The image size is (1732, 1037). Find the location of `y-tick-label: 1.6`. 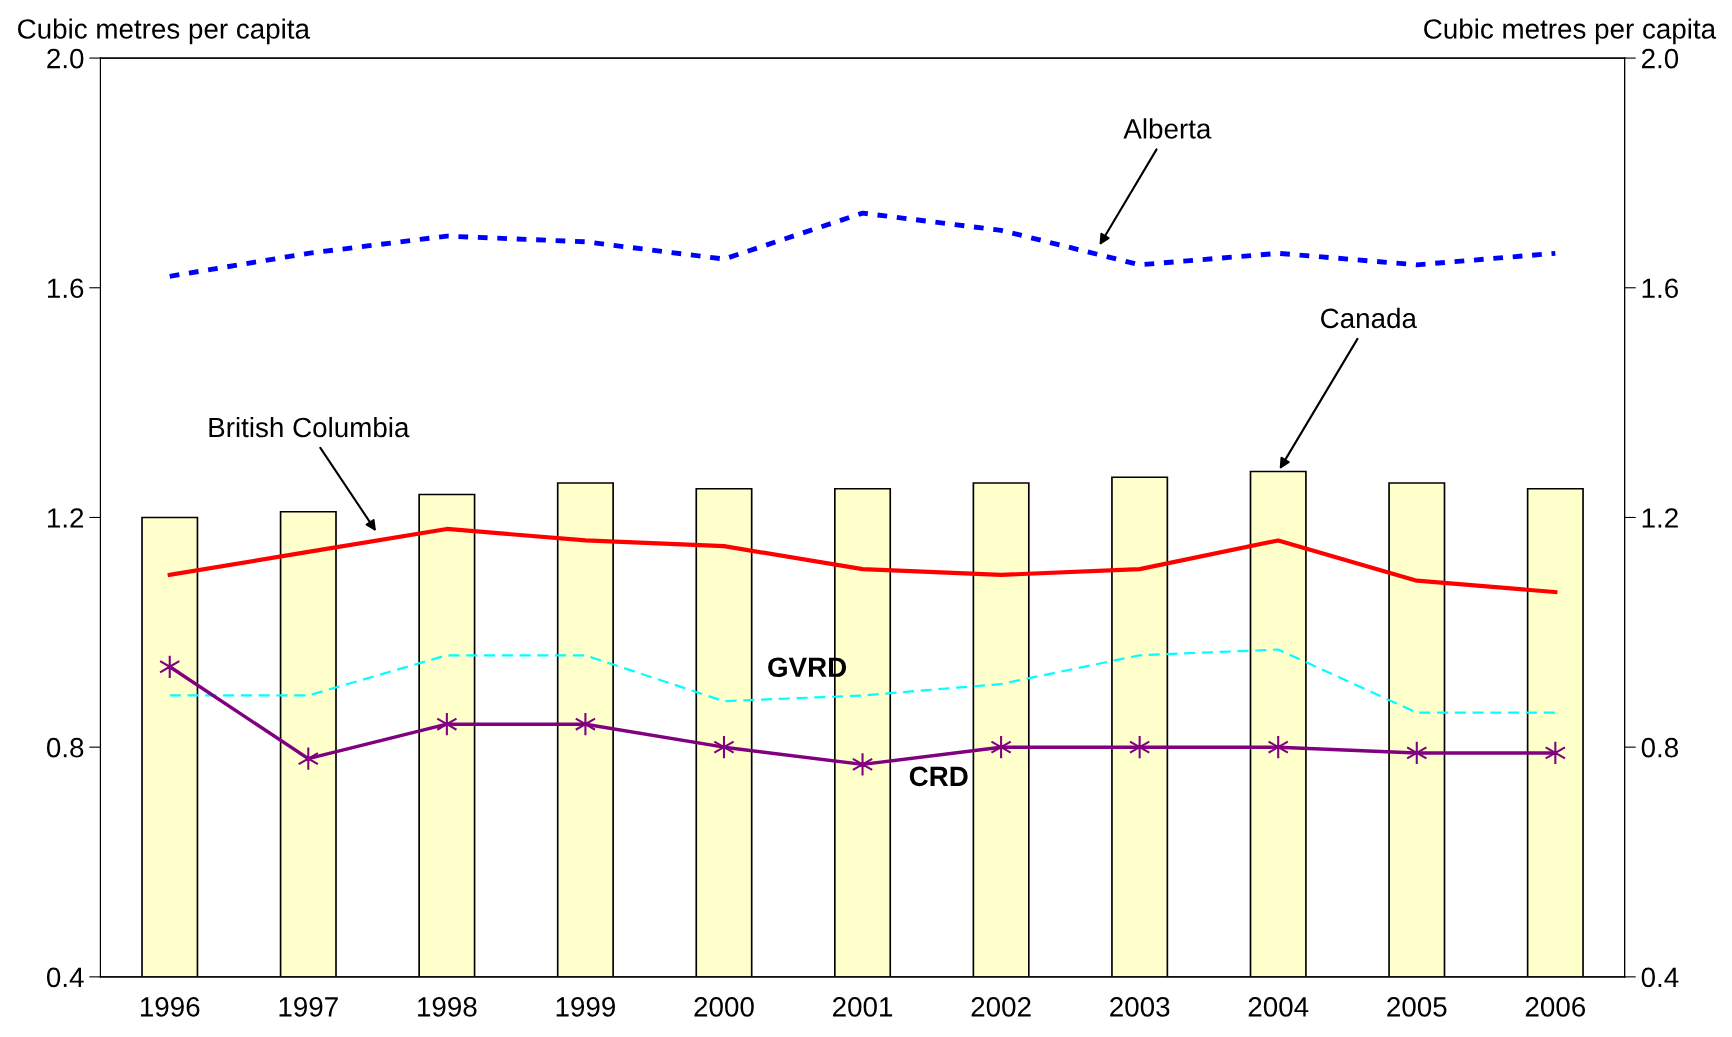

y-tick-label: 1.6 is located at coordinates (65, 288).